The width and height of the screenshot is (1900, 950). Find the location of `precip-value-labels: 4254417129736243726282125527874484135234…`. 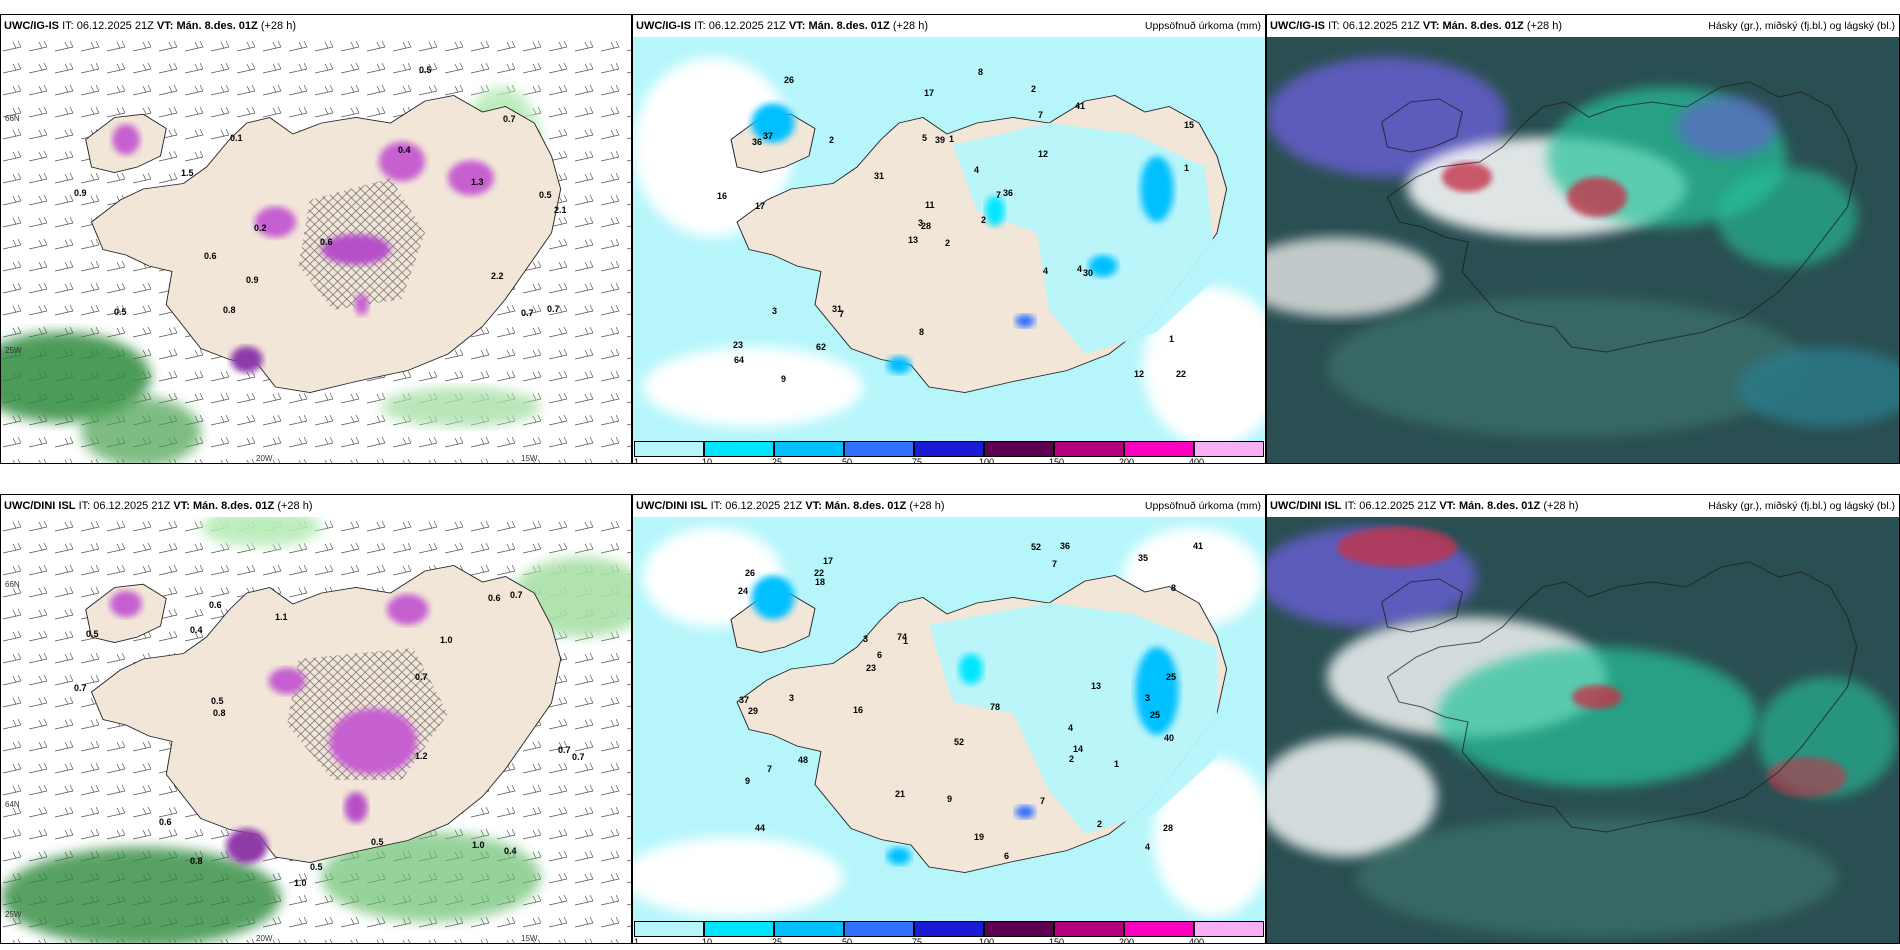

precip-value-labels: 4254417129736243726282125527874484135234… is located at coordinates (970, 701).